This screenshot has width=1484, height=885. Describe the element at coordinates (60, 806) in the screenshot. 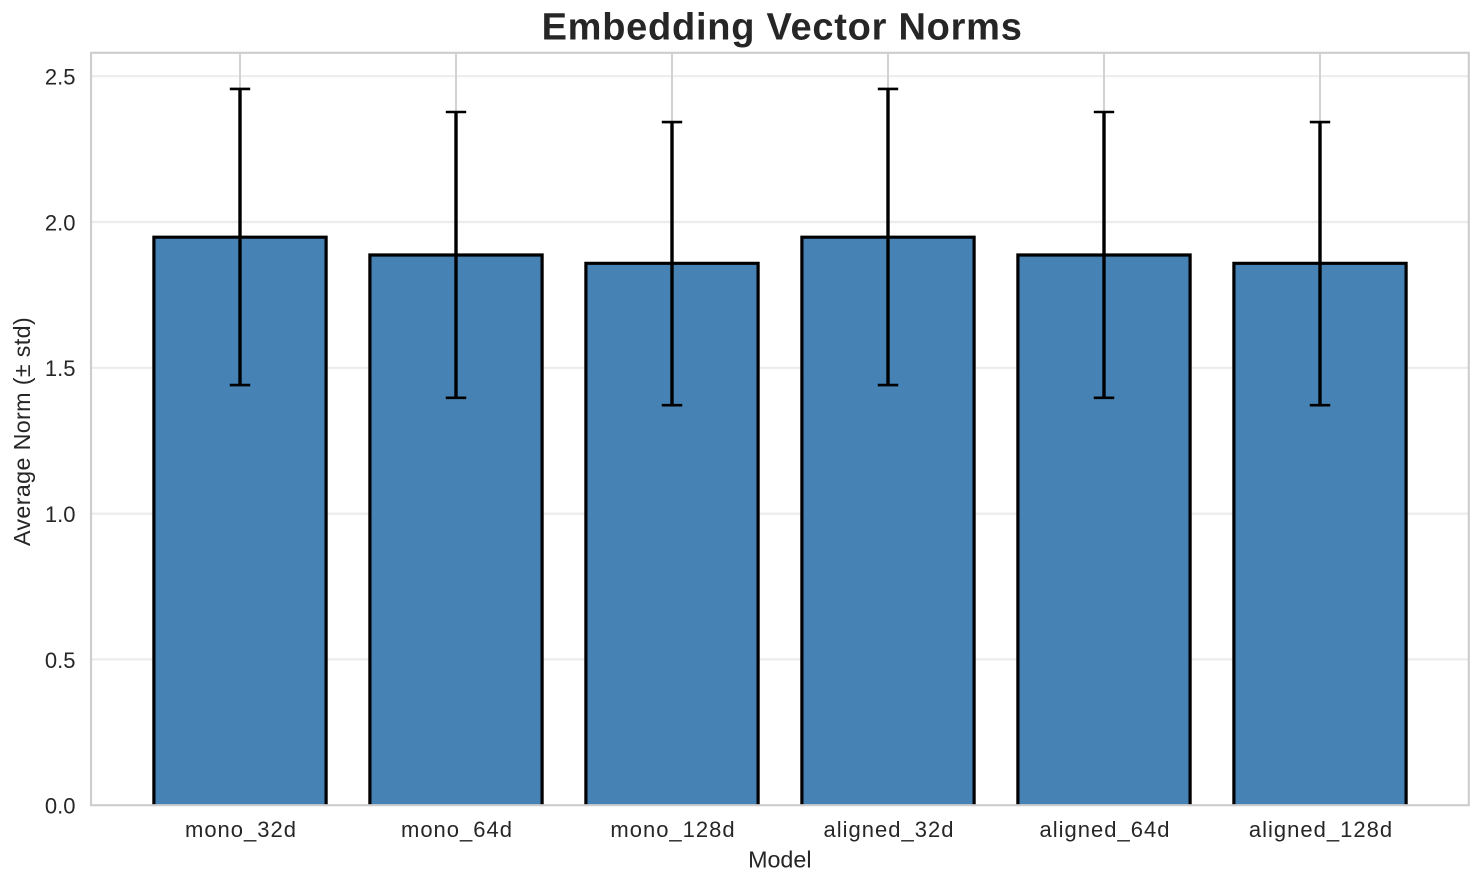

I see `svg-text: 0.0` at that location.